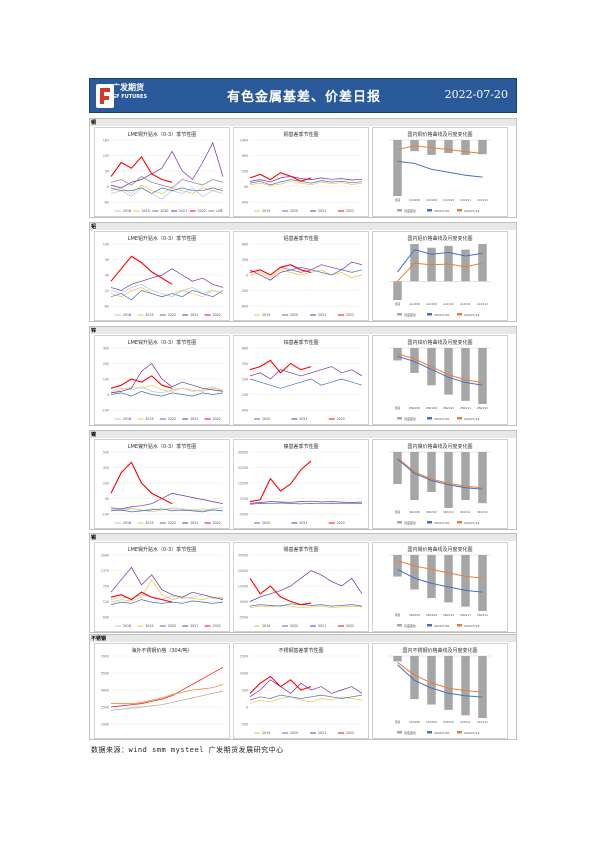 This screenshot has width=595, height=842. What do you see at coordinates (243, 453) in the screenshot?
I see `y-tick-label: 30000` at bounding box center [243, 453].